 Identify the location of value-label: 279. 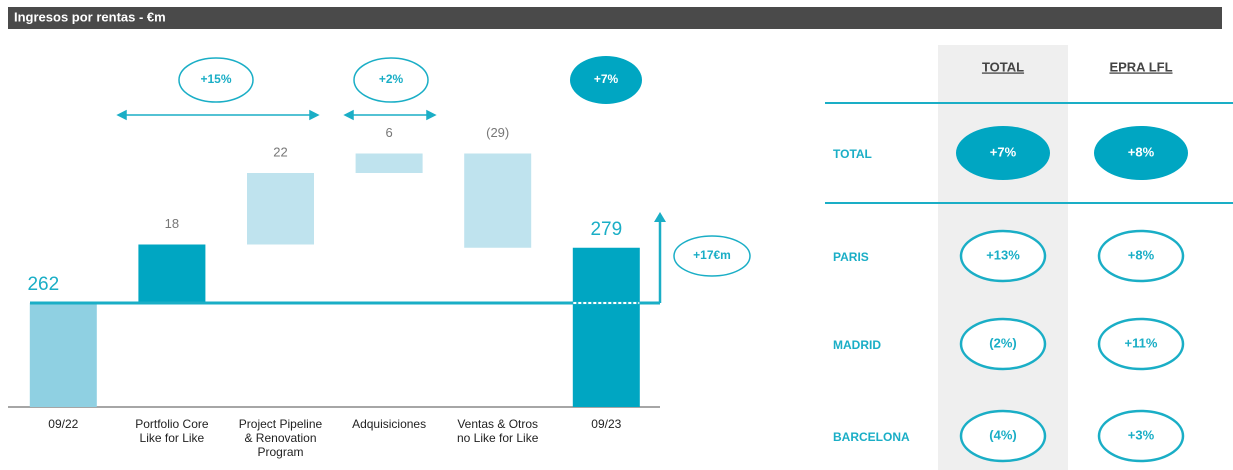
(606, 229).